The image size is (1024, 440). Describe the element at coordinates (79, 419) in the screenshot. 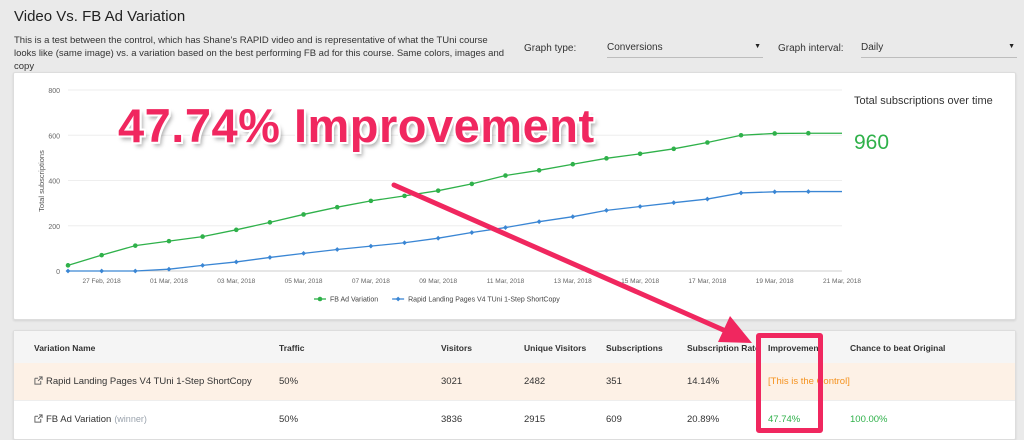

I see `variation-name: FB Ad Variation` at that location.